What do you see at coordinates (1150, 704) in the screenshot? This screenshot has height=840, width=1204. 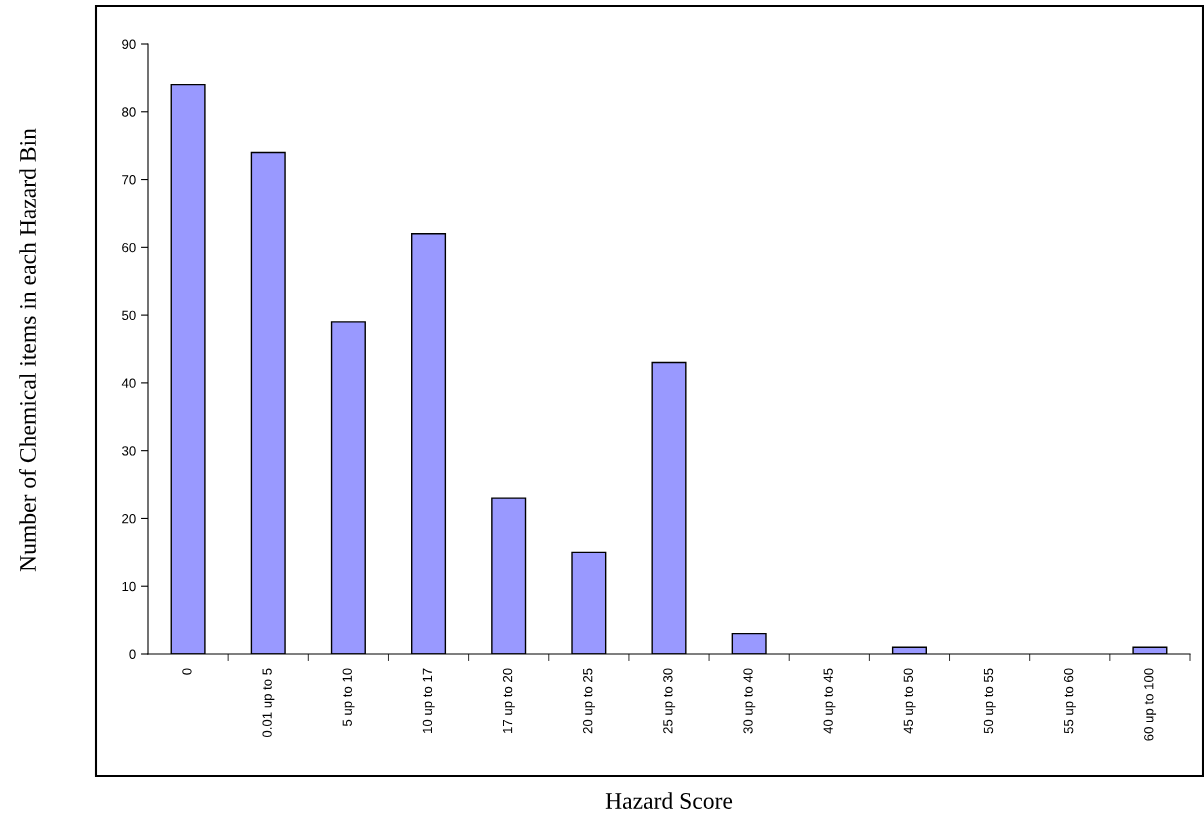 I see `x-tick-label: 60 up to 100` at bounding box center [1150, 704].